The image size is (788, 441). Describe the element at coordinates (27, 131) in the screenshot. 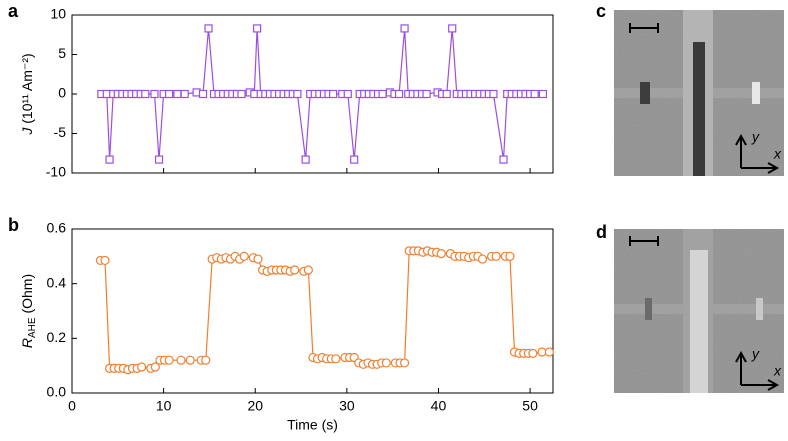

I see `y-label-symbol: J` at that location.